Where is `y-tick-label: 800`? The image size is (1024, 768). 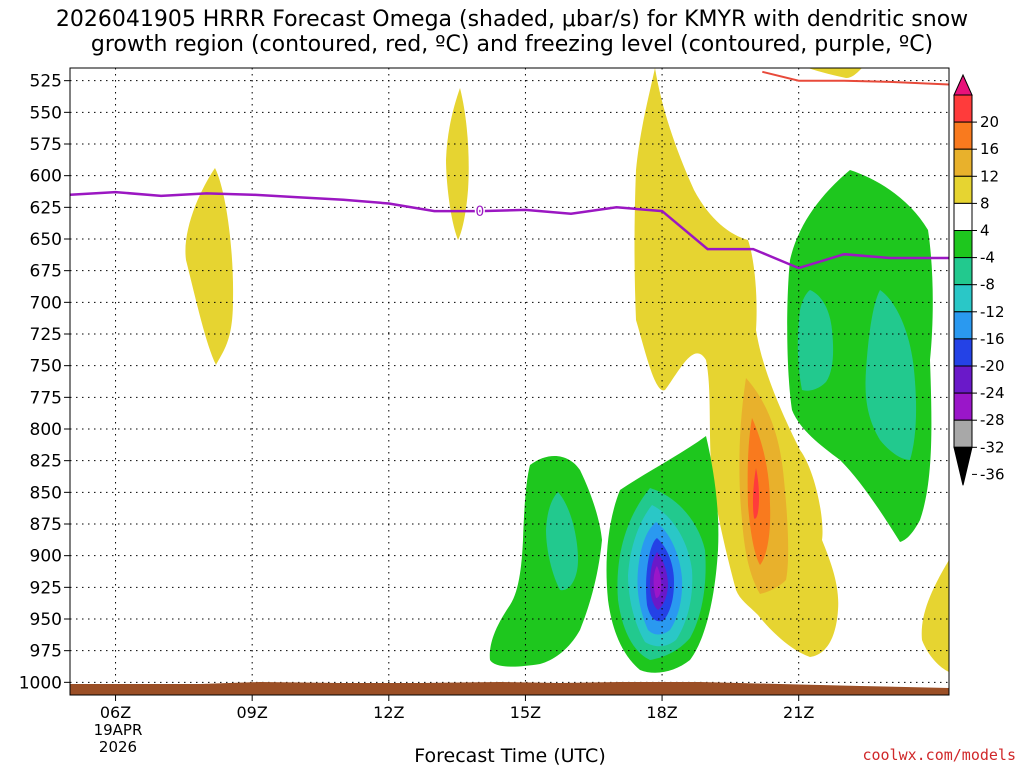 y-tick-label: 800 is located at coordinates (46, 430).